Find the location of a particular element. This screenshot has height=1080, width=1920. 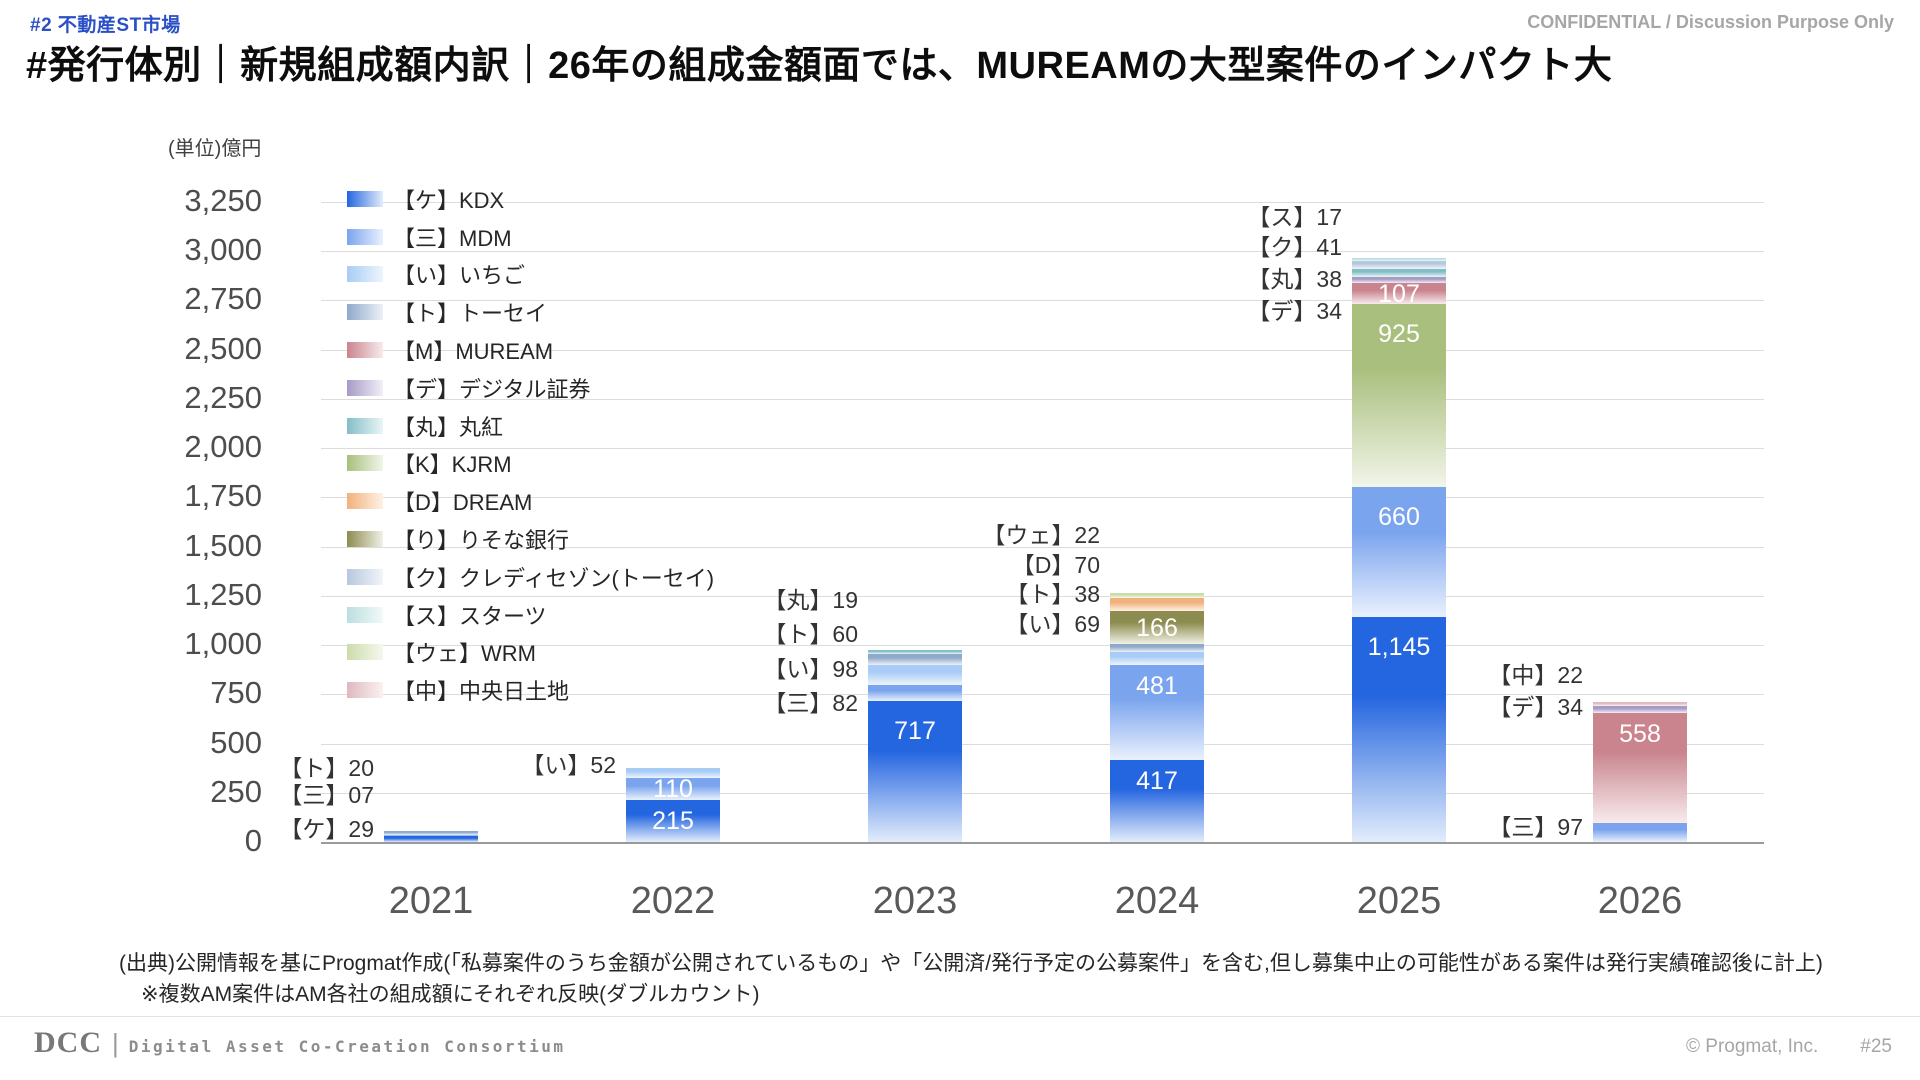

y-axis-tick-label: 1,000 is located at coordinates (223, 644).